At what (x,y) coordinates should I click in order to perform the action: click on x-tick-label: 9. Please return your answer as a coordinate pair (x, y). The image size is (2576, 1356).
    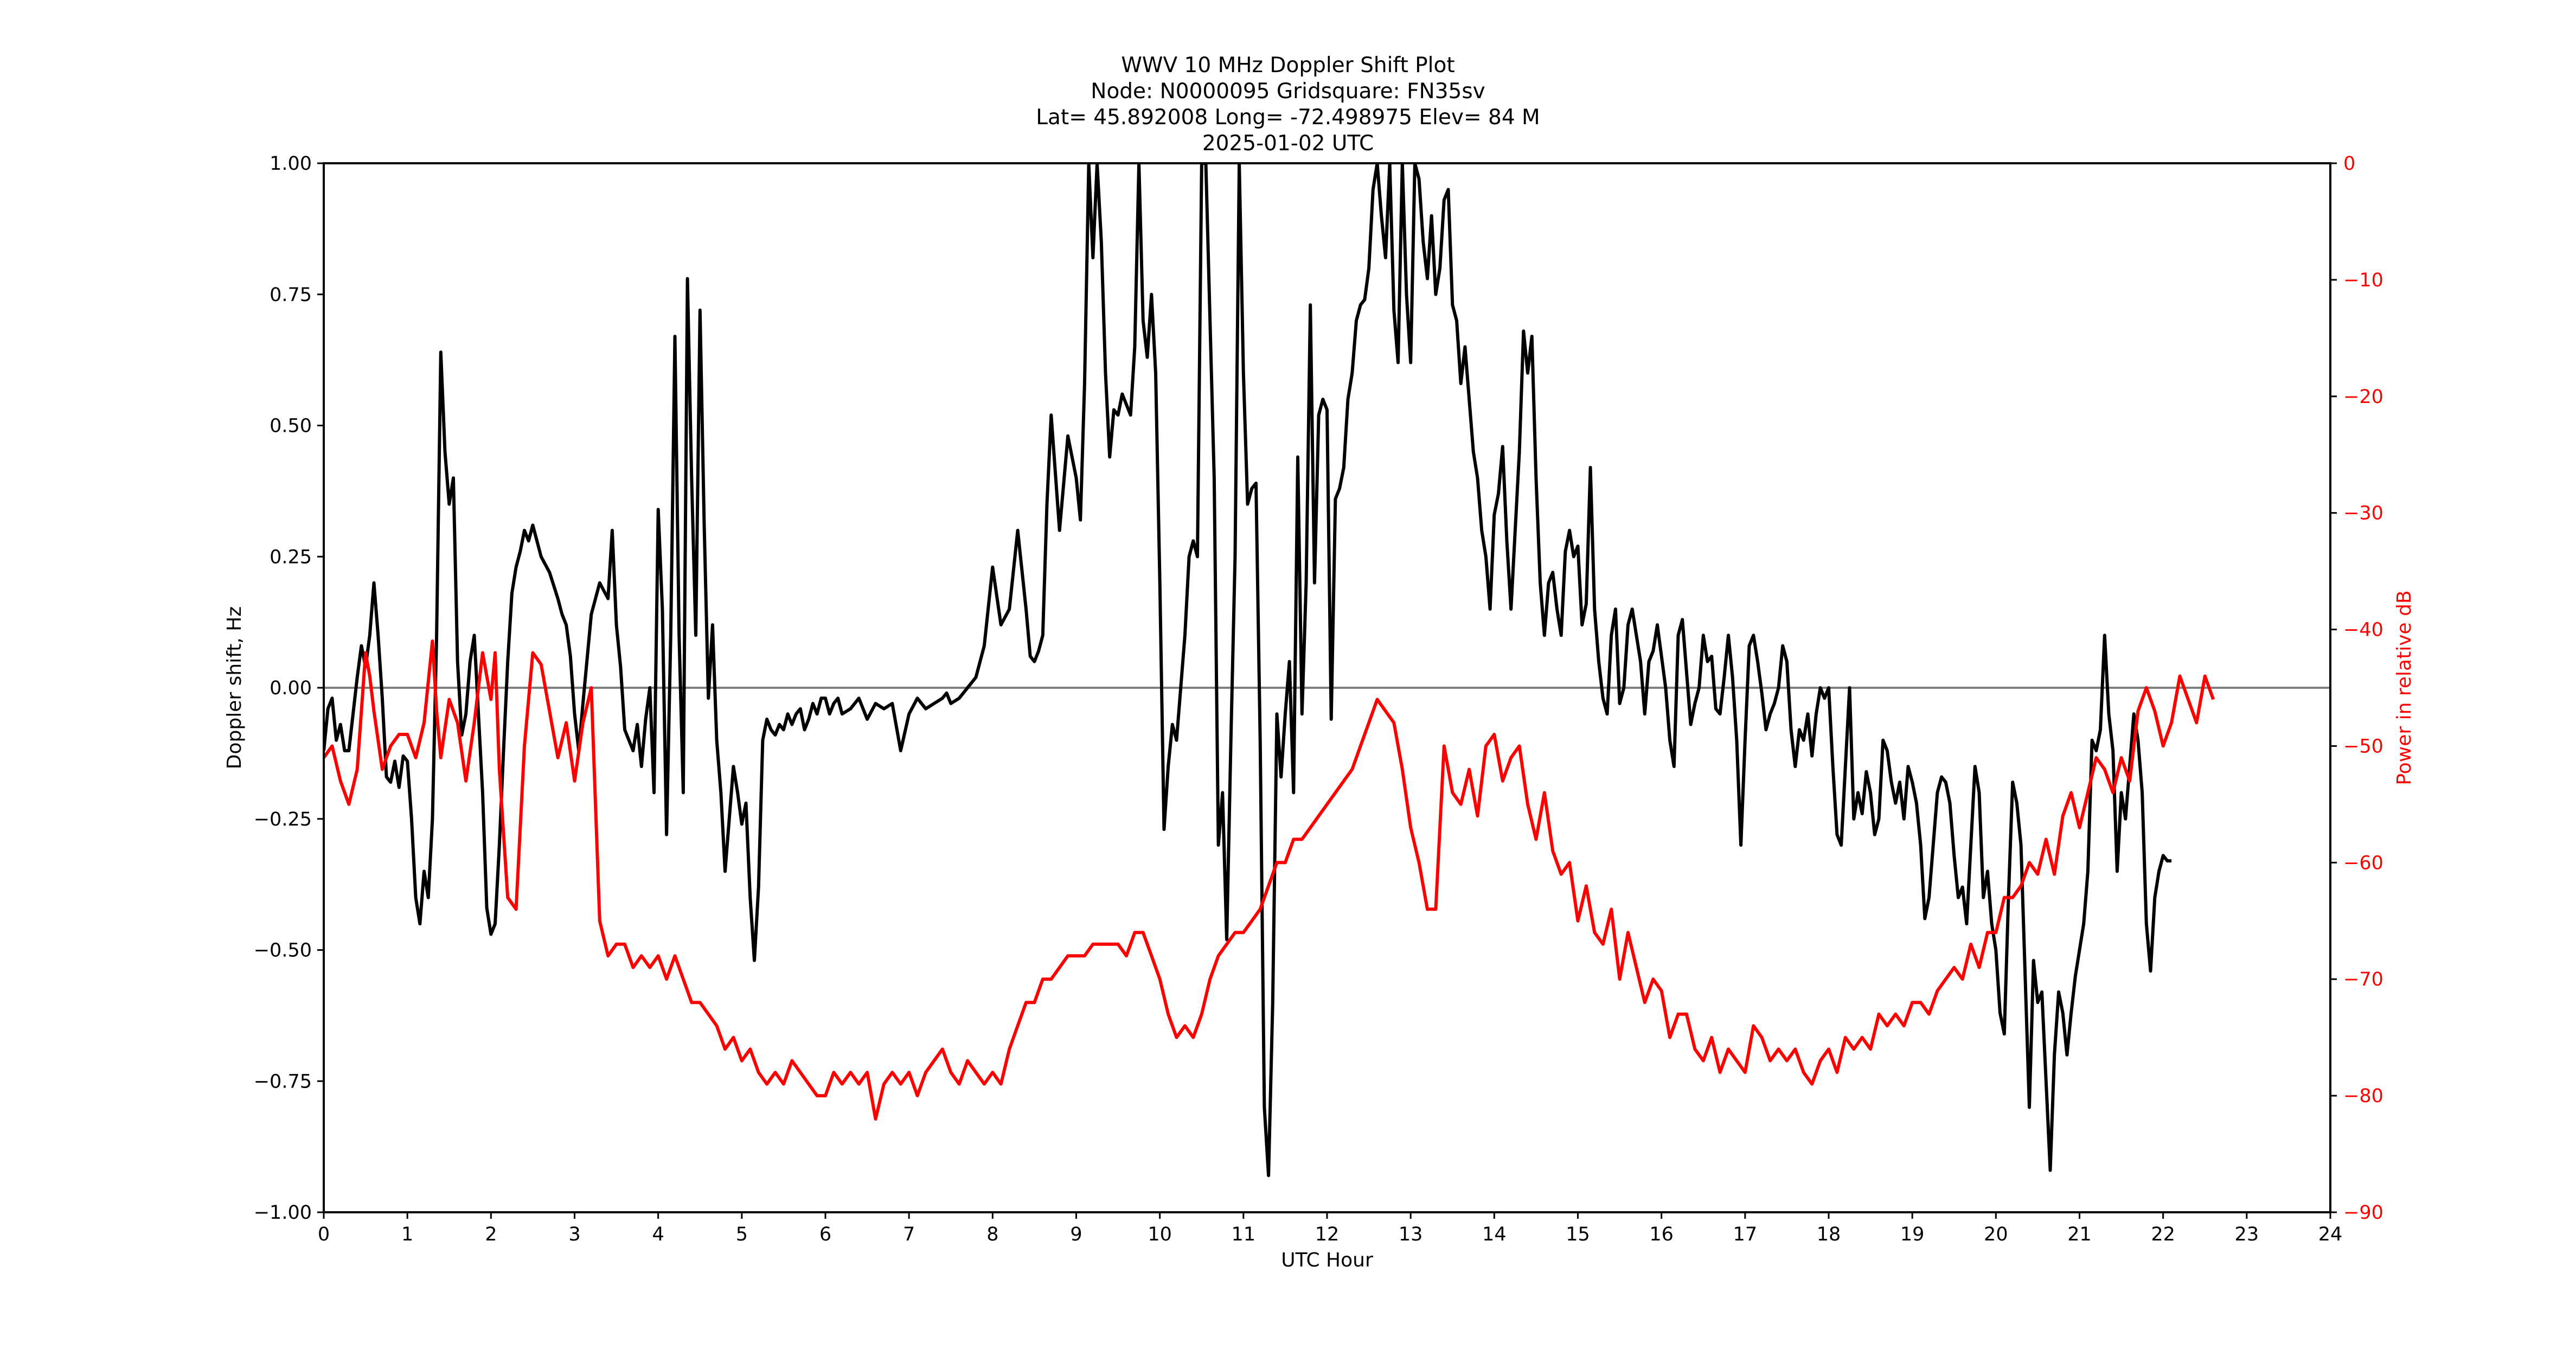
    Looking at the image, I should click on (1076, 1234).